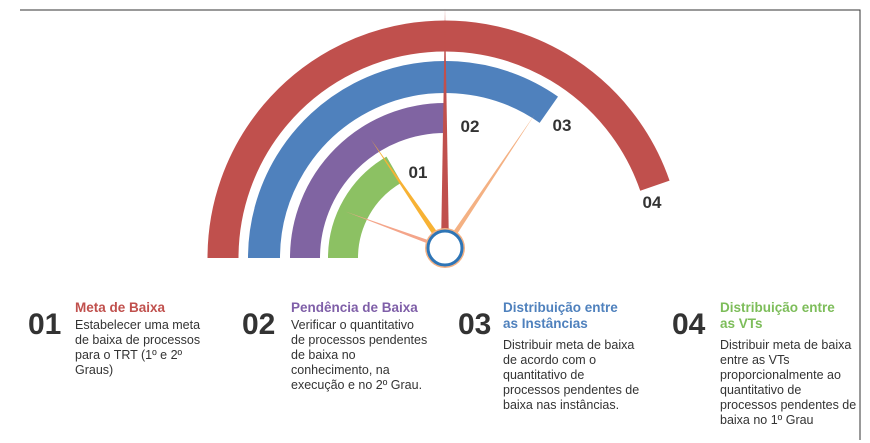  What do you see at coordinates (45, 324) in the screenshot?
I see `item-number: 01` at bounding box center [45, 324].